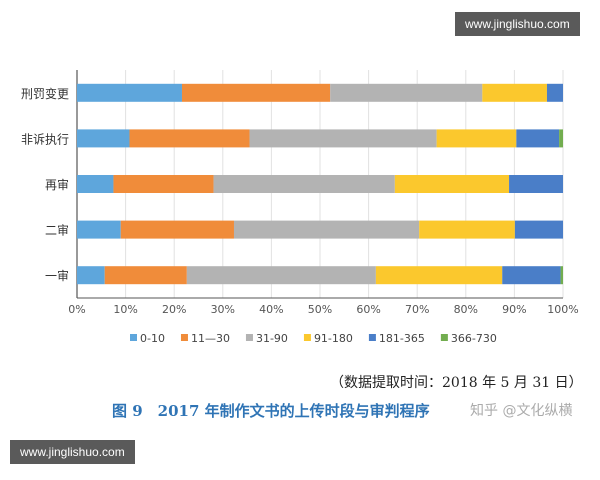 The image size is (600, 480). I want to click on x-tick-label: 10%, so click(125, 309).